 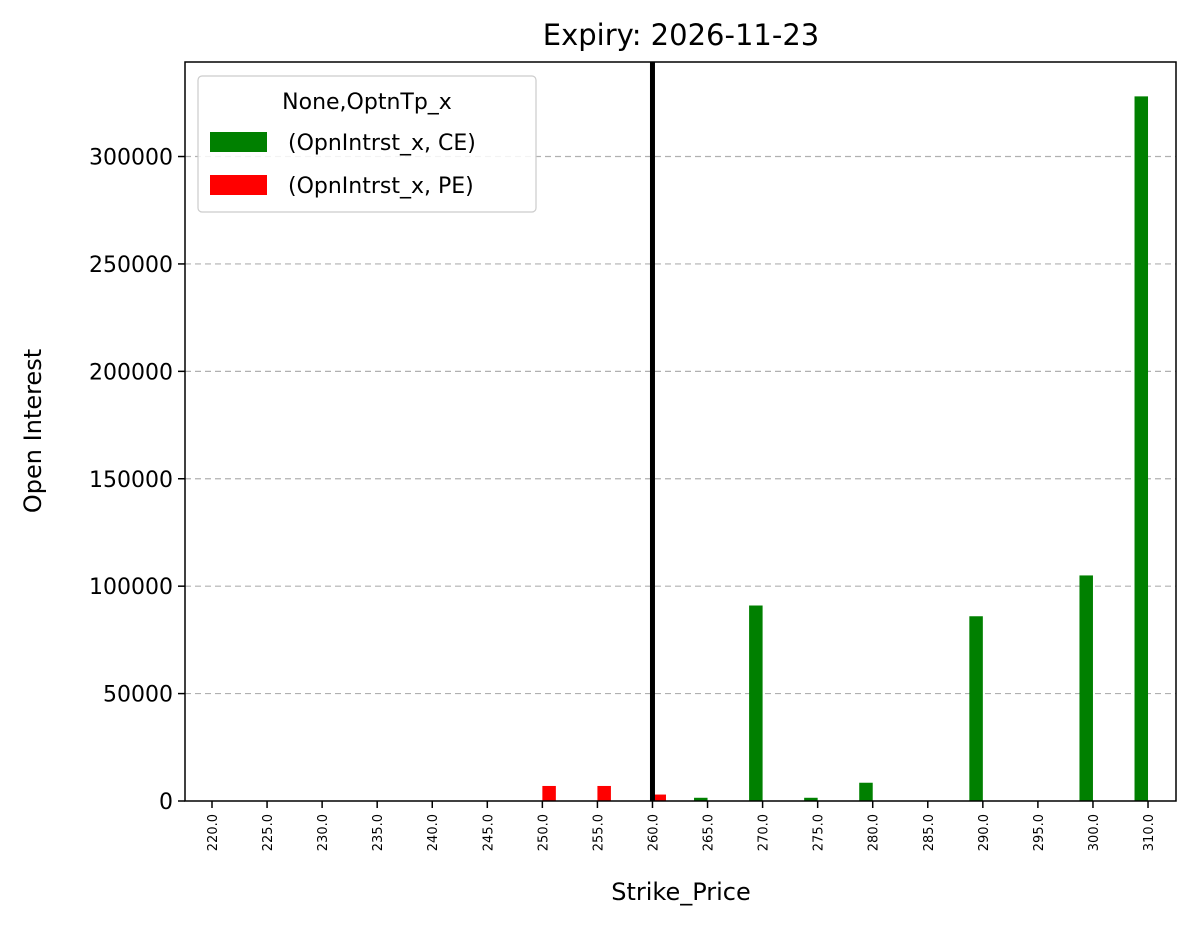 What do you see at coordinates (598, 832) in the screenshot?
I see `x-tick-label: 255.0` at bounding box center [598, 832].